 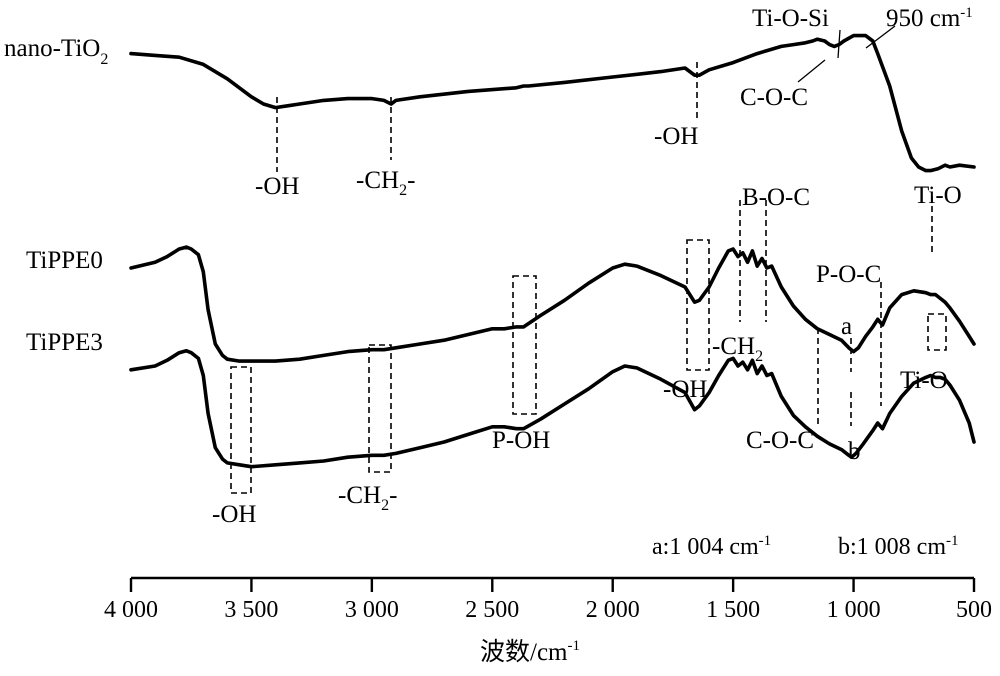 I want to click on x-ticks, so click(x=552, y=585).